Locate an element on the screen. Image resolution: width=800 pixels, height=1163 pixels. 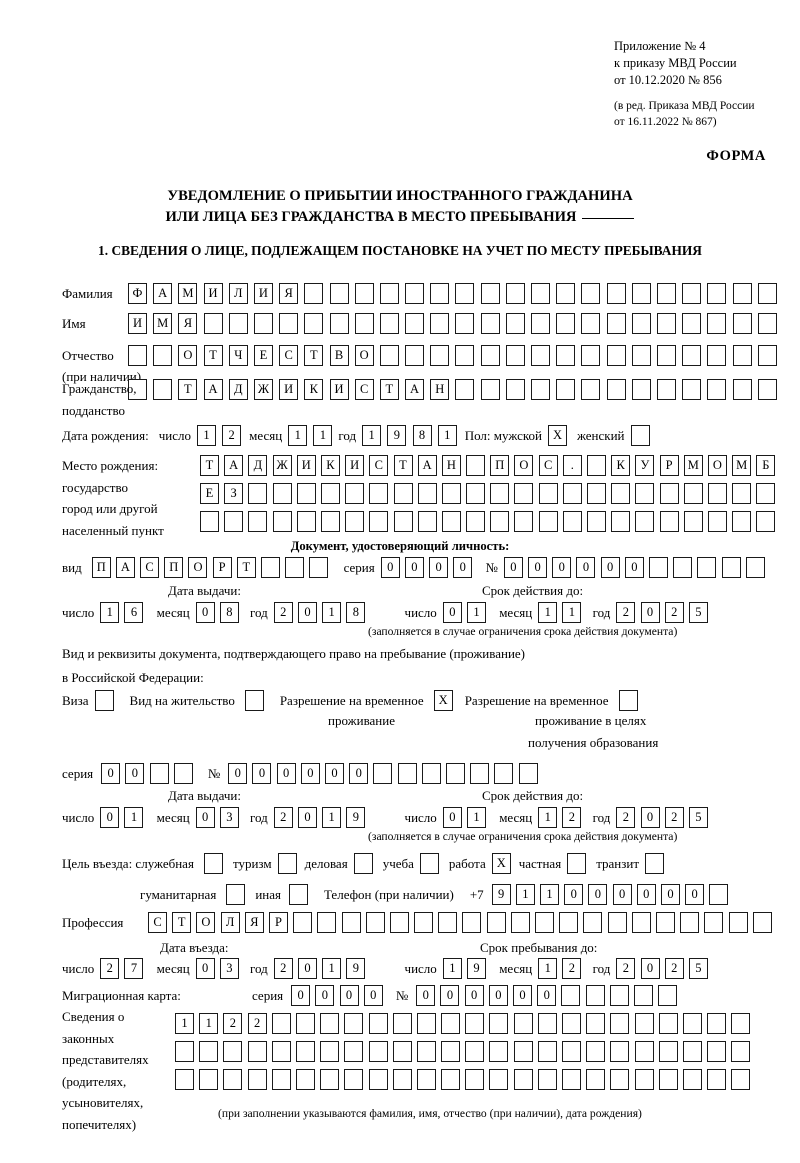
char-cell: 3 is located at coordinates (229, 968).